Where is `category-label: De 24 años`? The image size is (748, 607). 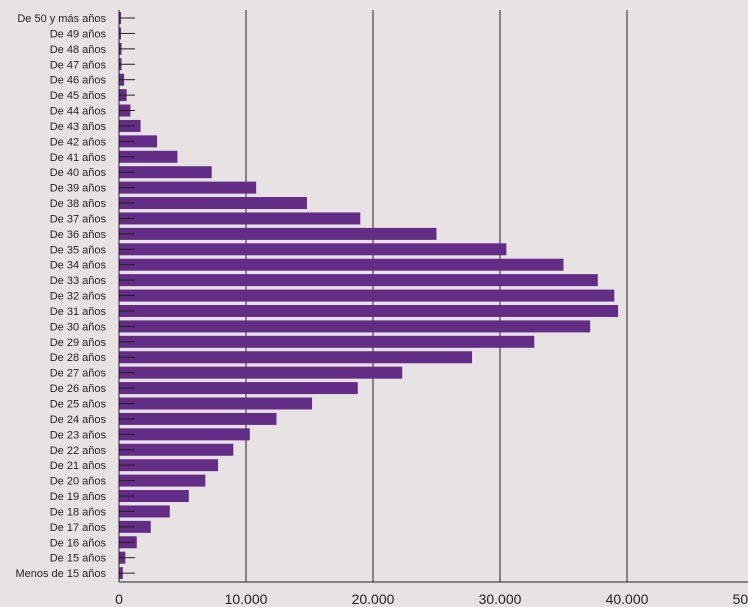
category-label: De 24 años is located at coordinates (78, 420).